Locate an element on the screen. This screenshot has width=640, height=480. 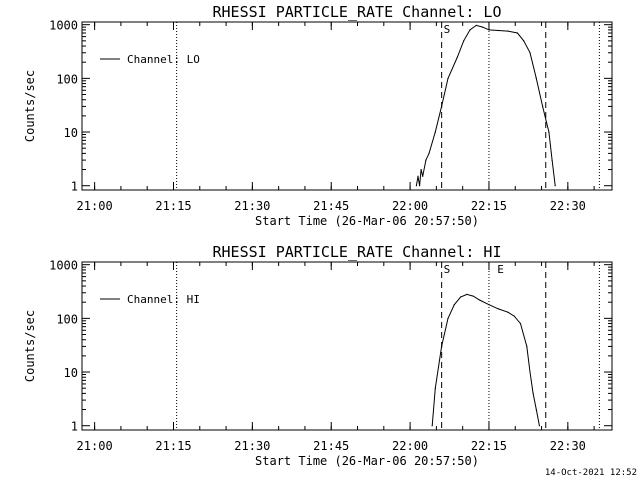
legend-entry: Channel: LO is located at coordinates (163, 59).